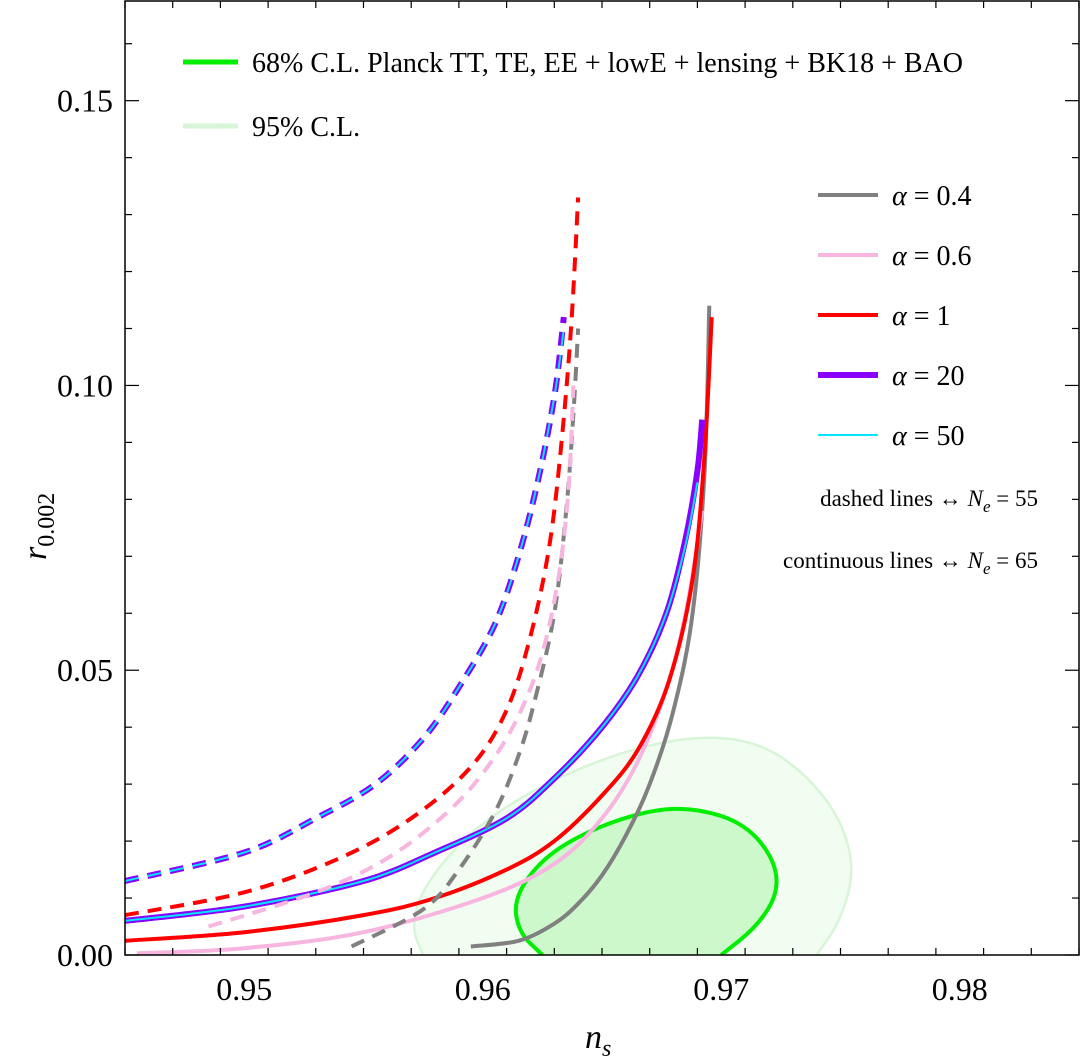 Image resolution: width=1080 pixels, height=1059 pixels. Describe the element at coordinates (932, 196) in the screenshot. I see `legend-label-alpha-0.4: α = 0.4` at that location.